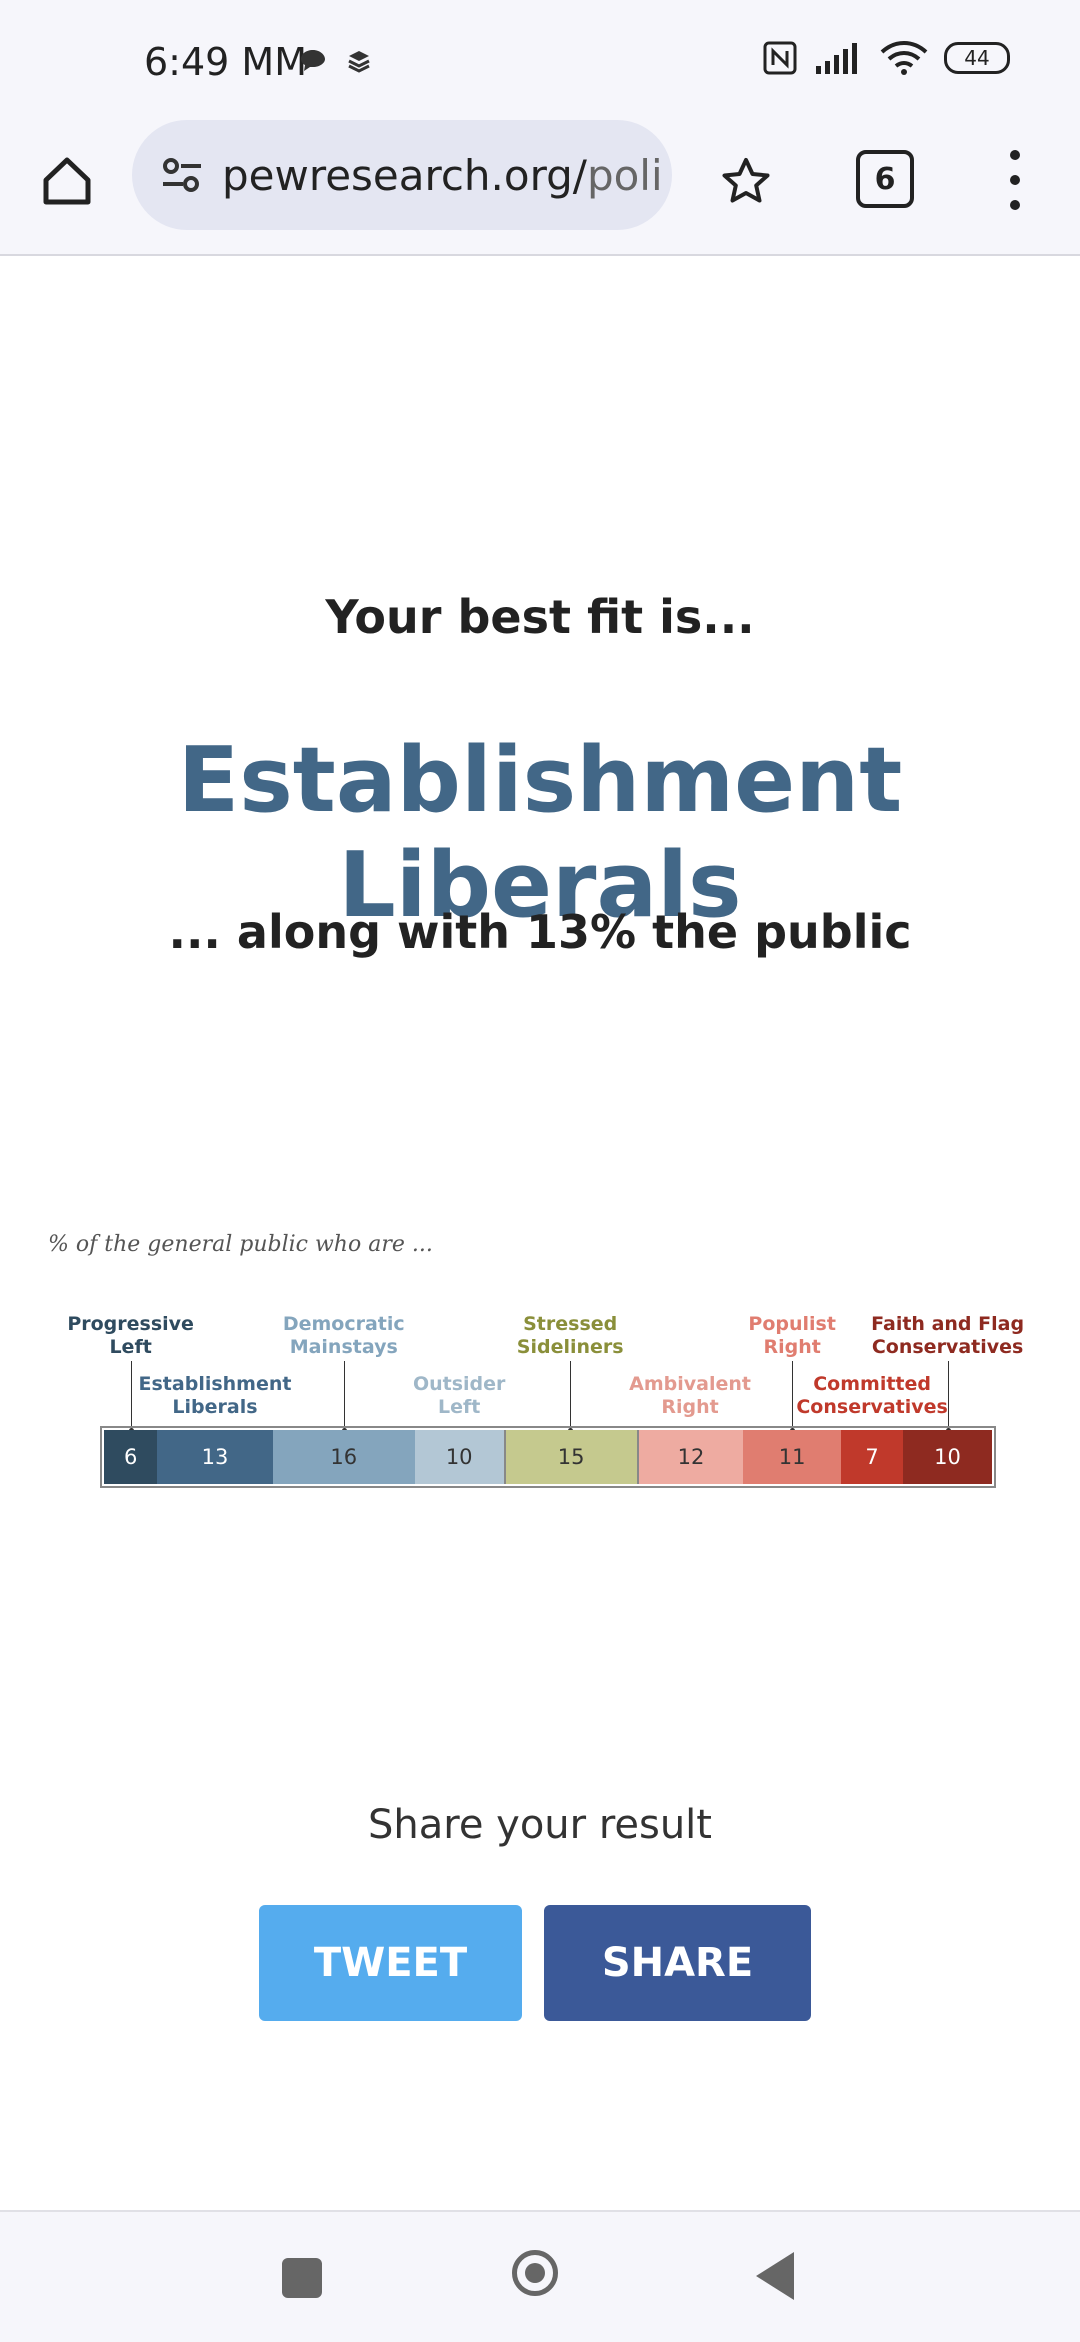  Describe the element at coordinates (690, 1457) in the screenshot. I see `bar-segment: 12` at that location.